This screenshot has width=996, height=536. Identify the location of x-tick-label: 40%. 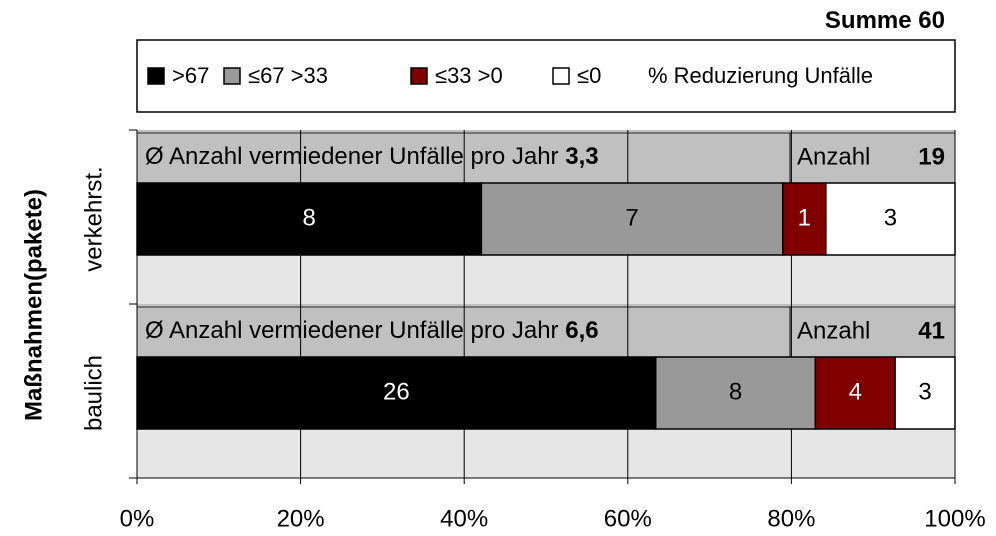
(464, 518).